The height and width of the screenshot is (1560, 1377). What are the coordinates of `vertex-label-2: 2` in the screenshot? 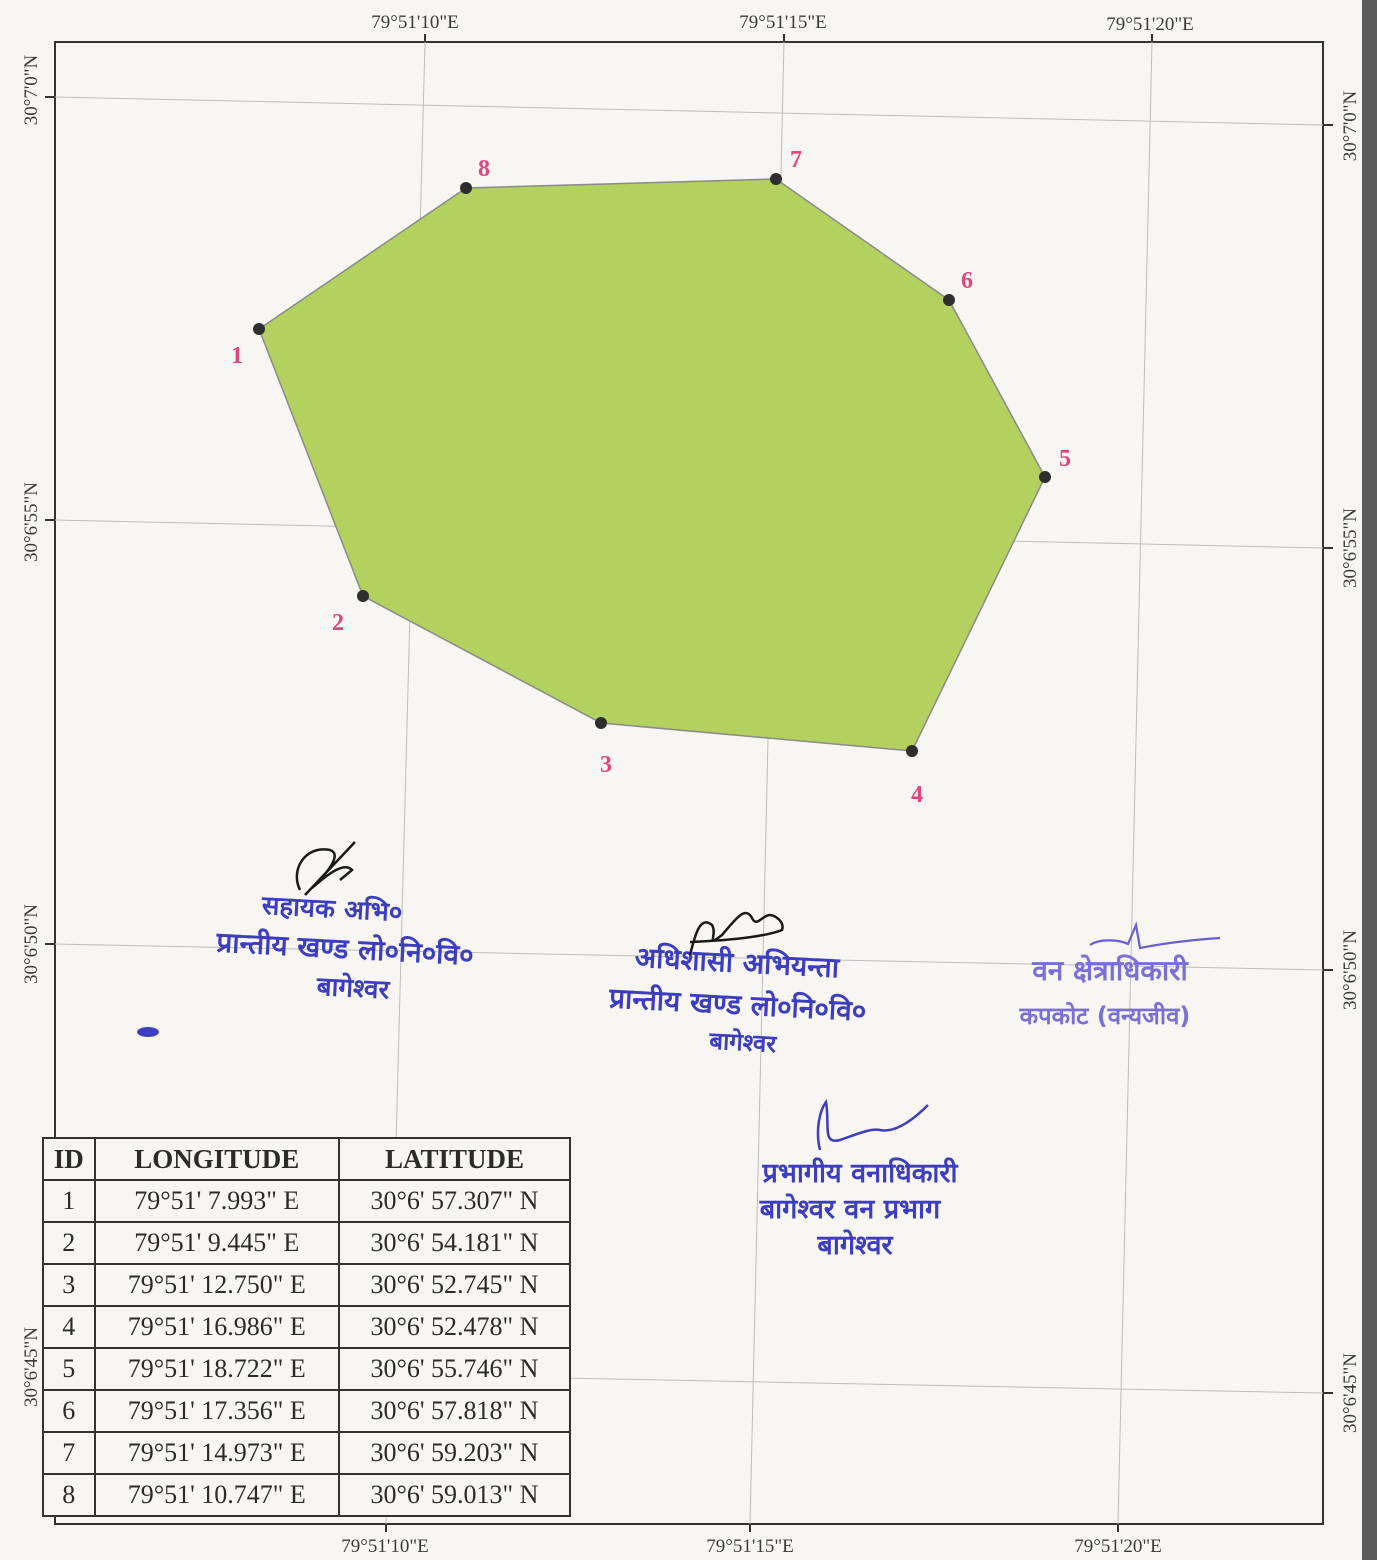 It's located at (338, 623).